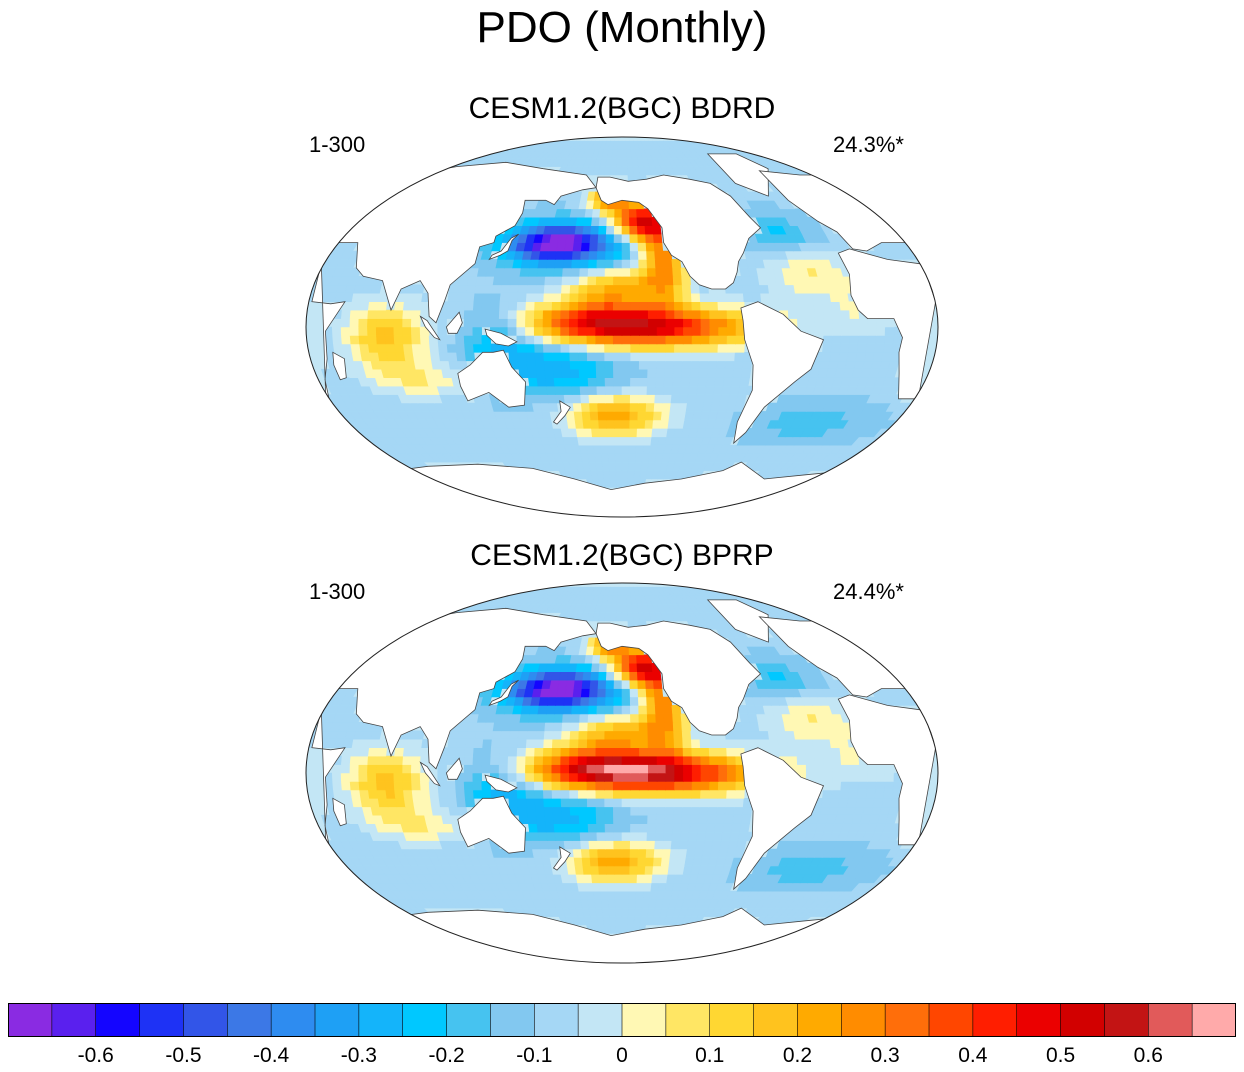 Image resolution: width=1244 pixels, height=1072 pixels. I want to click on panel-2-variance: 24.4%*, so click(868, 591).